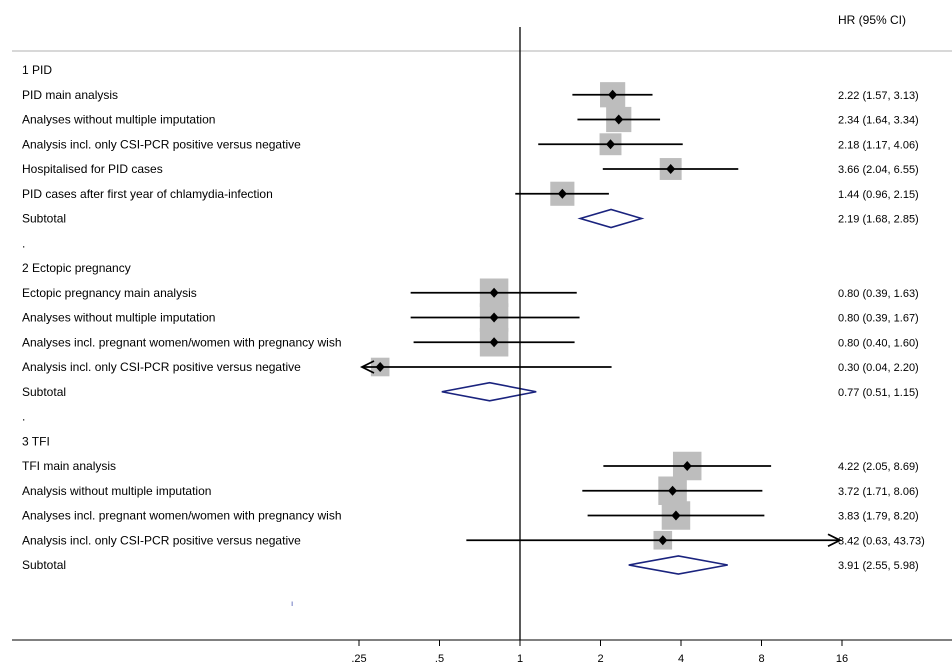  Describe the element at coordinates (600, 659) in the screenshot. I see `x-tick-label: 2` at that location.